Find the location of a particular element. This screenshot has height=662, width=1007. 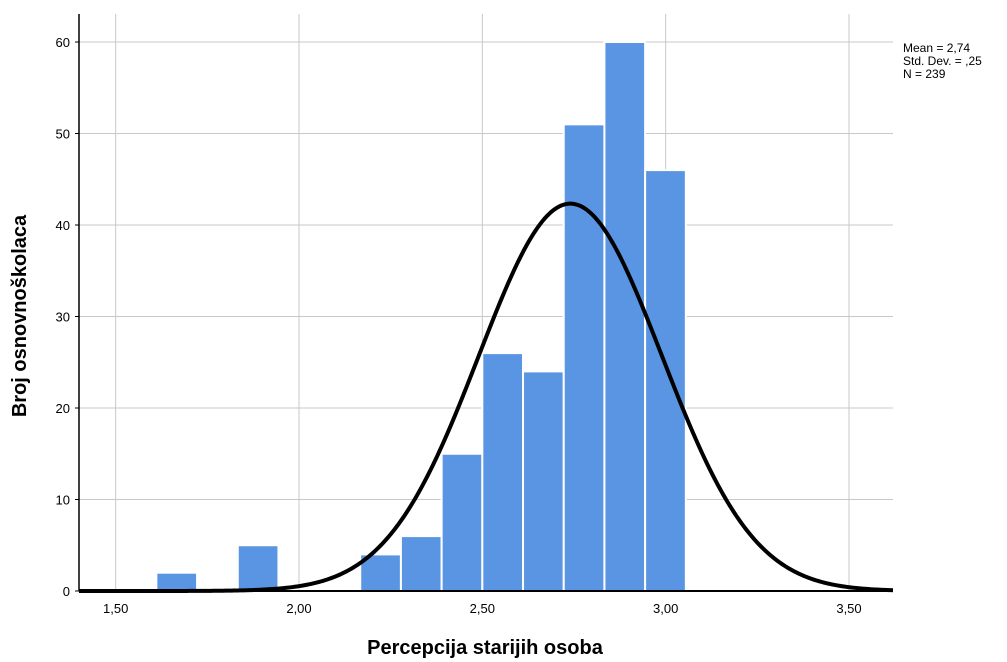

stats-n: N = 239 is located at coordinates (924, 74).